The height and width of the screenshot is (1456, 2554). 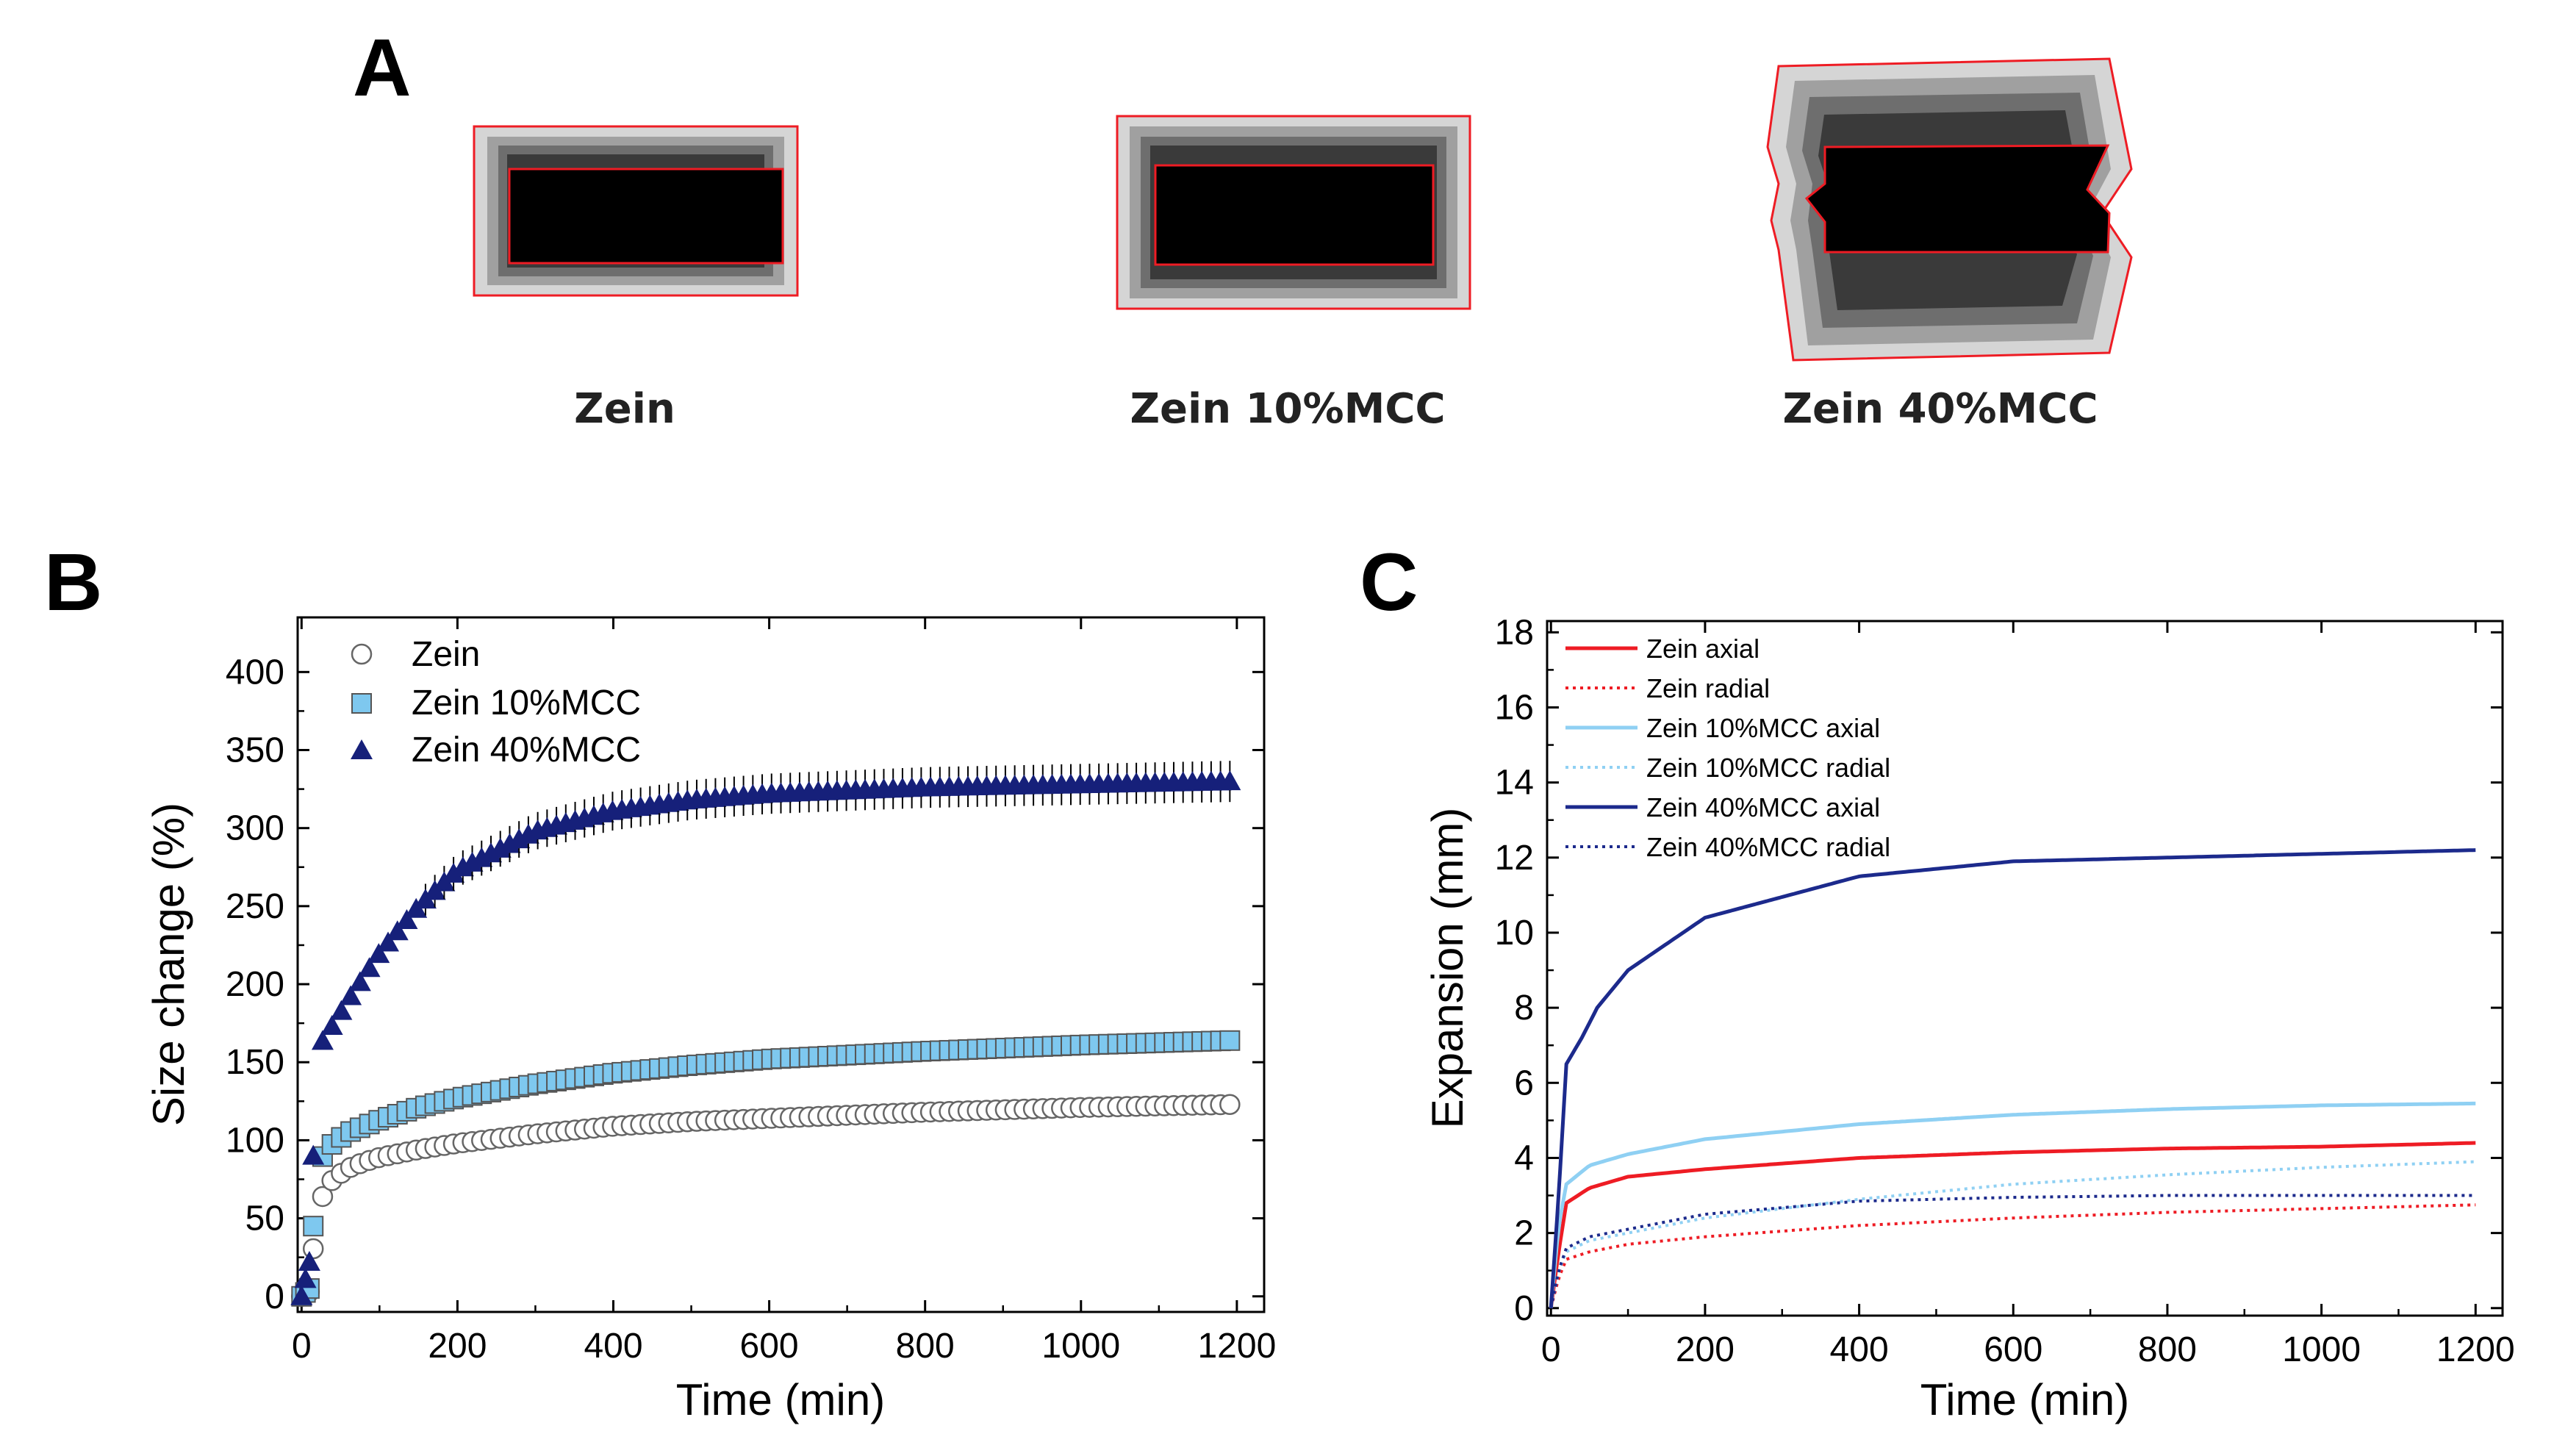 I want to click on legend-c-label-zein-40mcc-radial: Zein 40%MCC radial, so click(x=1768, y=847).